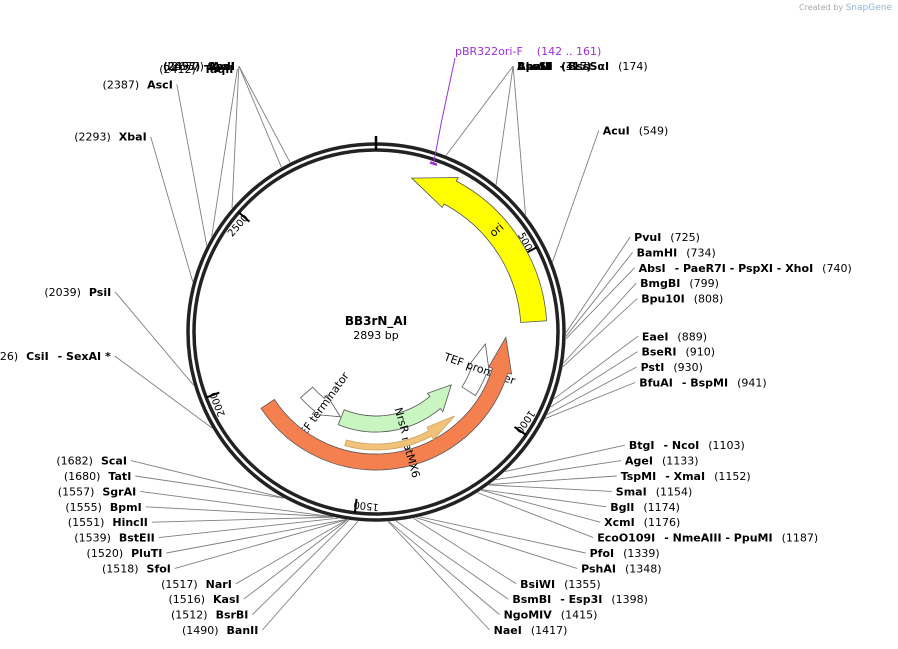  What do you see at coordinates (687, 445) in the screenshot?
I see `site-label-btgi: BtgI - NcoI (1103)` at bounding box center [687, 445].